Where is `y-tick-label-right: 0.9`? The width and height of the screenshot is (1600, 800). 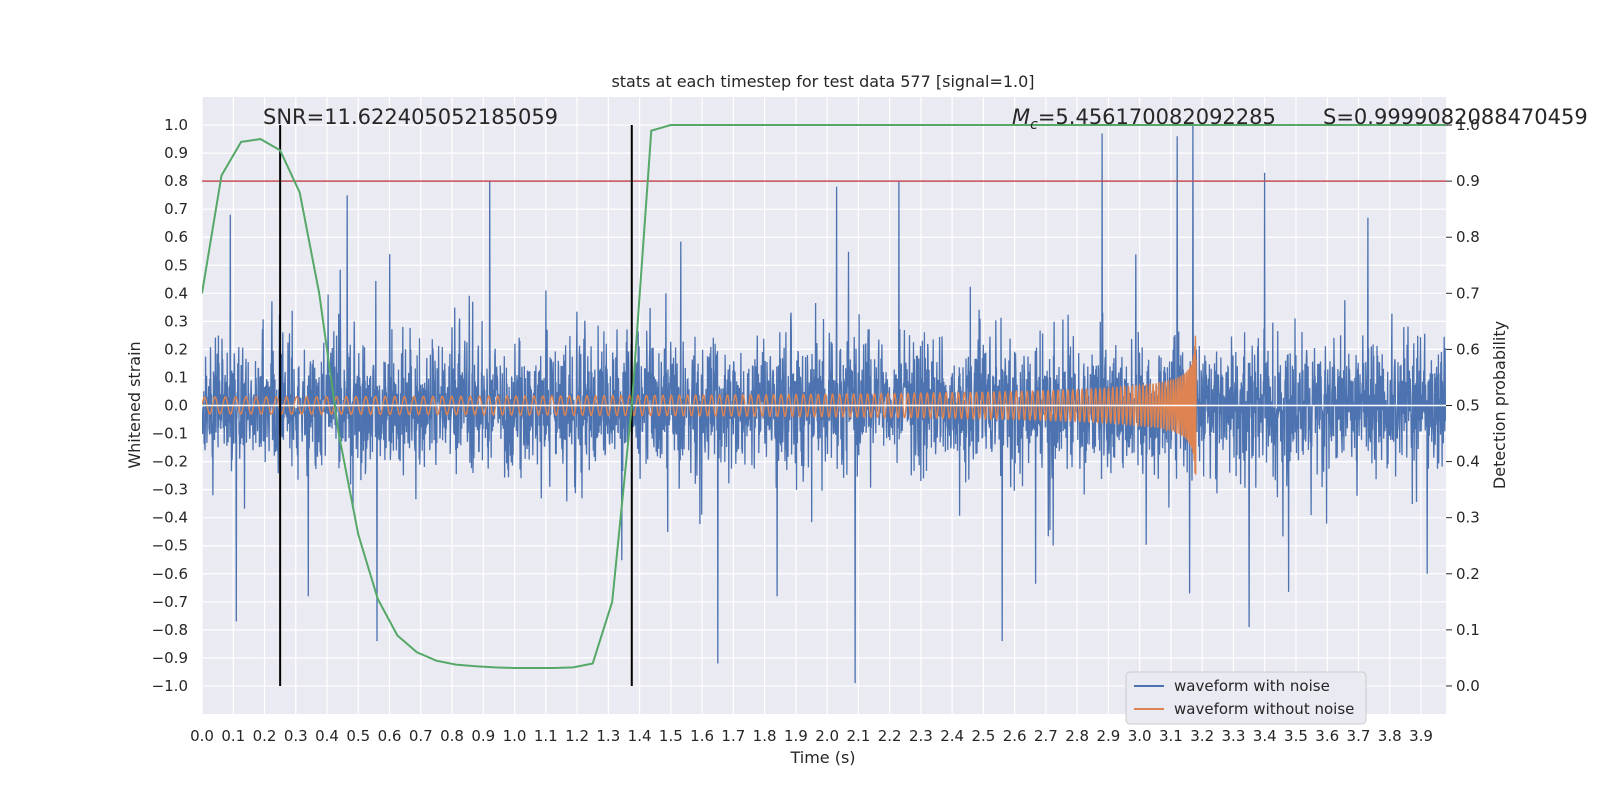 y-tick-label-right: 0.9 is located at coordinates (1468, 181).